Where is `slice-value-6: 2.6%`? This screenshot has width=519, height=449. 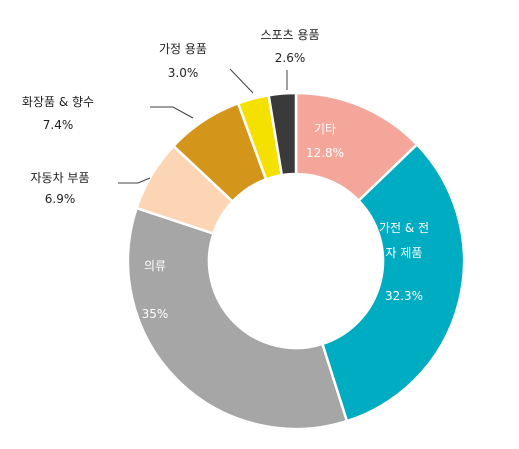 slice-value-6: 2.6% is located at coordinates (290, 58).